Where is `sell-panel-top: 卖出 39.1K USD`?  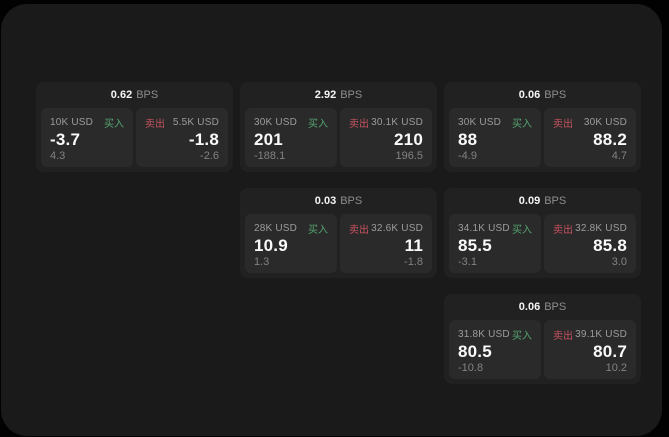 sell-panel-top: 卖出 39.1K USD is located at coordinates (590, 334).